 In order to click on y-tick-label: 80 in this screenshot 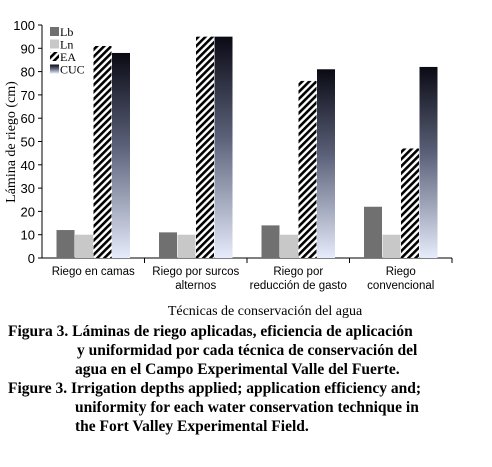, I will do `click(28, 72)`.